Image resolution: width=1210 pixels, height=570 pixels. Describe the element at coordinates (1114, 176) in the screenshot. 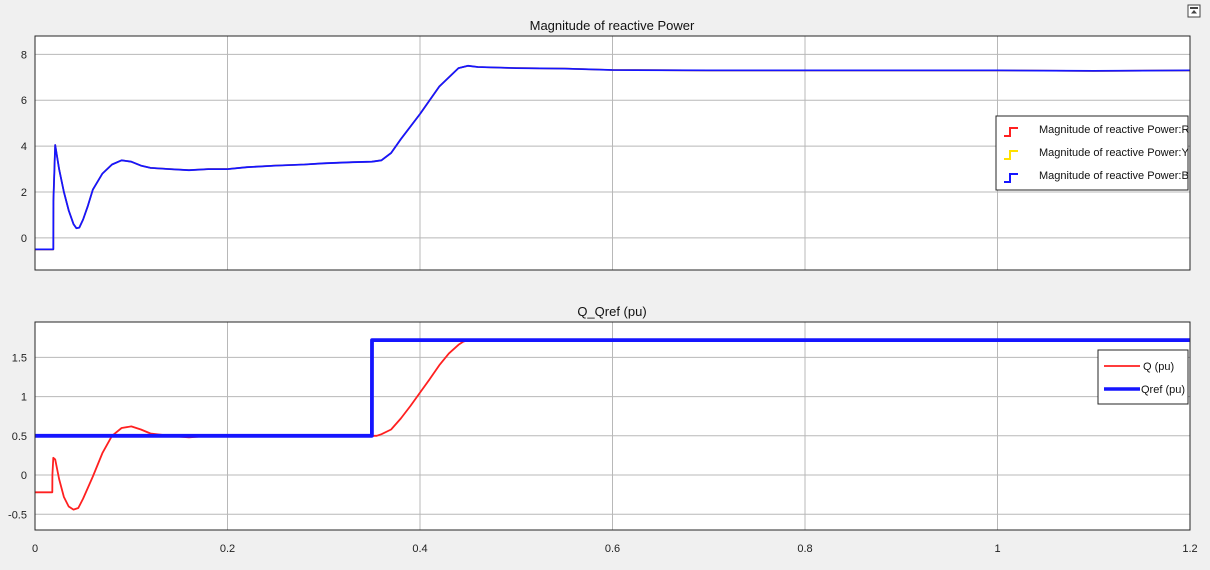

I see `legend-label-b: Magnitude of reactive Power:B` at that location.